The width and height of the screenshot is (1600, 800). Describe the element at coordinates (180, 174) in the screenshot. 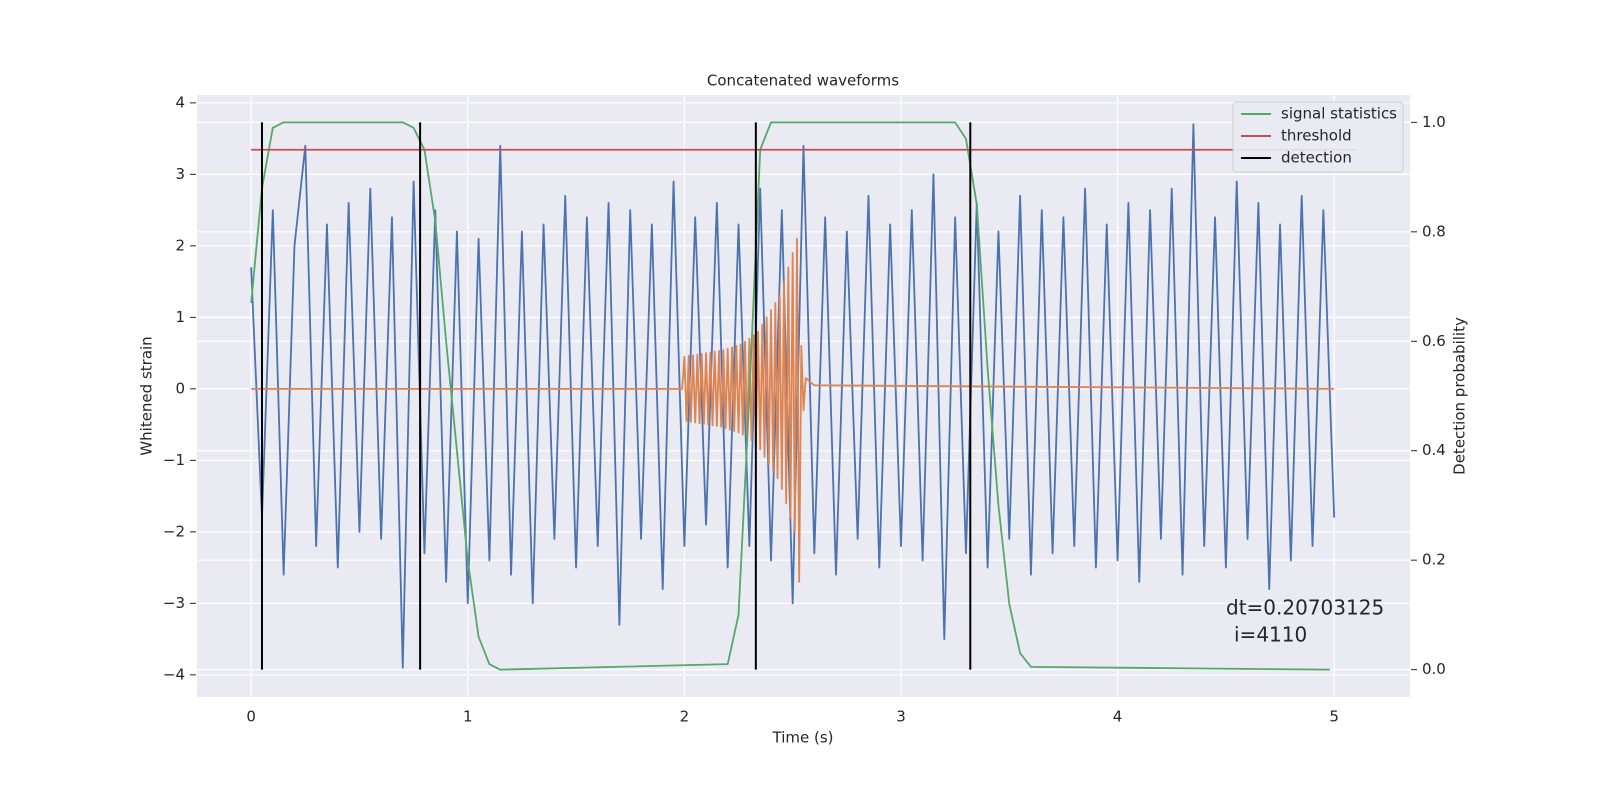

I see `y-tick-label: 3` at that location.